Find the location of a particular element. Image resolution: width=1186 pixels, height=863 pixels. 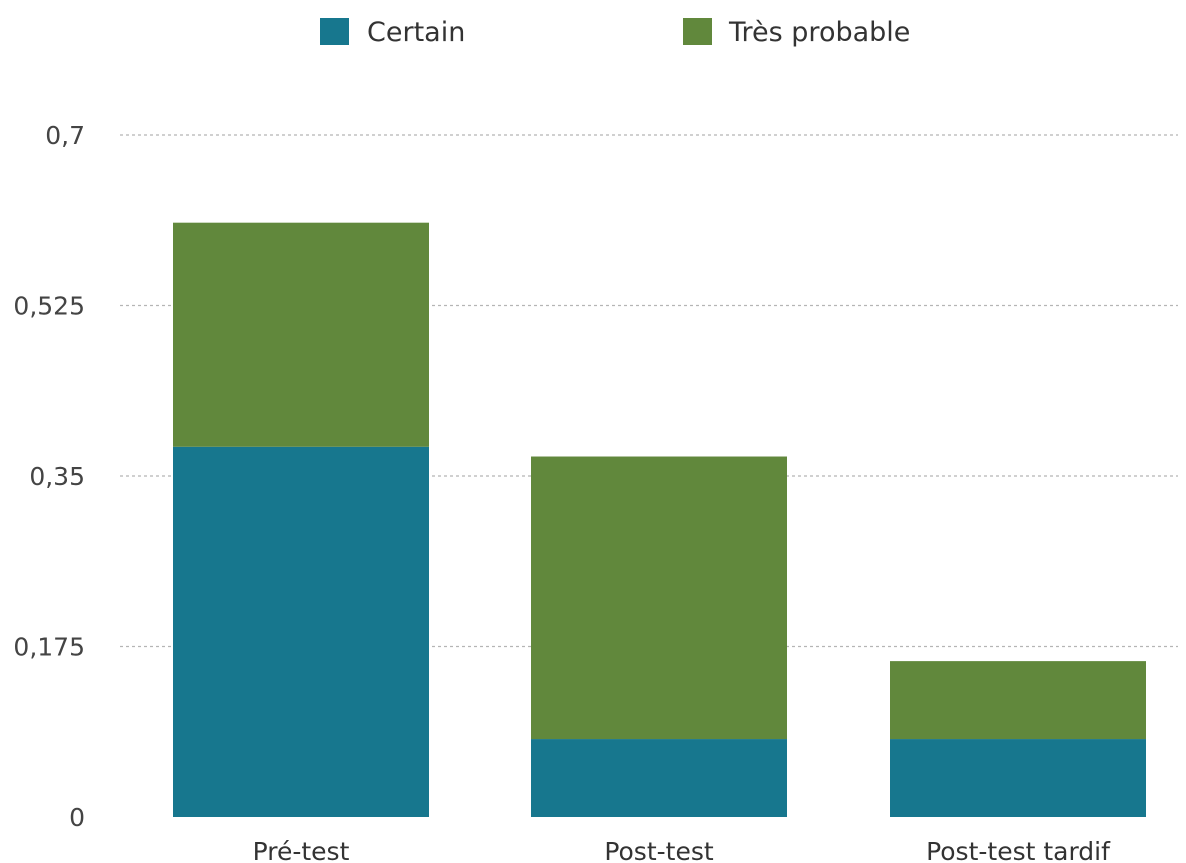

bar-post-test-certain is located at coordinates (659, 778).